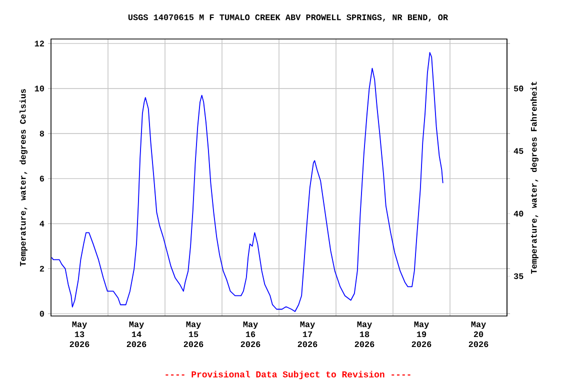  What do you see at coordinates (136, 335) in the screenshot?
I see `x-tick-label: May 14 2026` at bounding box center [136, 335].